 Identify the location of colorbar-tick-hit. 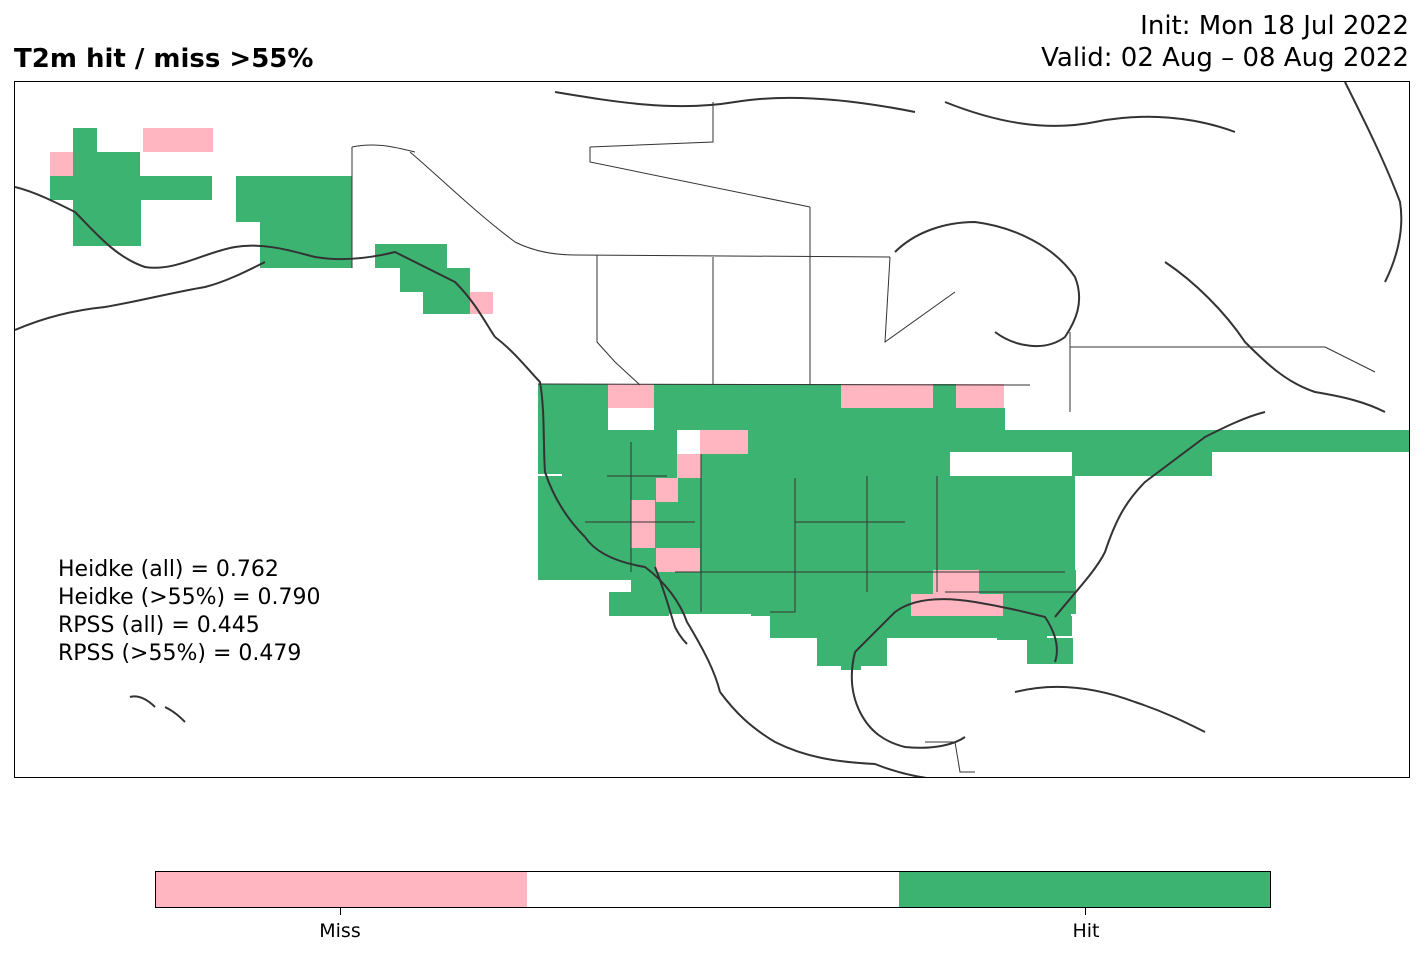
(1085, 911).